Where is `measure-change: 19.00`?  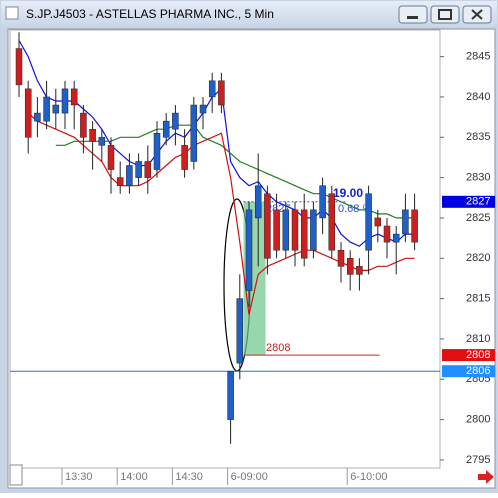 measure-change: 19.00 is located at coordinates (348, 193).